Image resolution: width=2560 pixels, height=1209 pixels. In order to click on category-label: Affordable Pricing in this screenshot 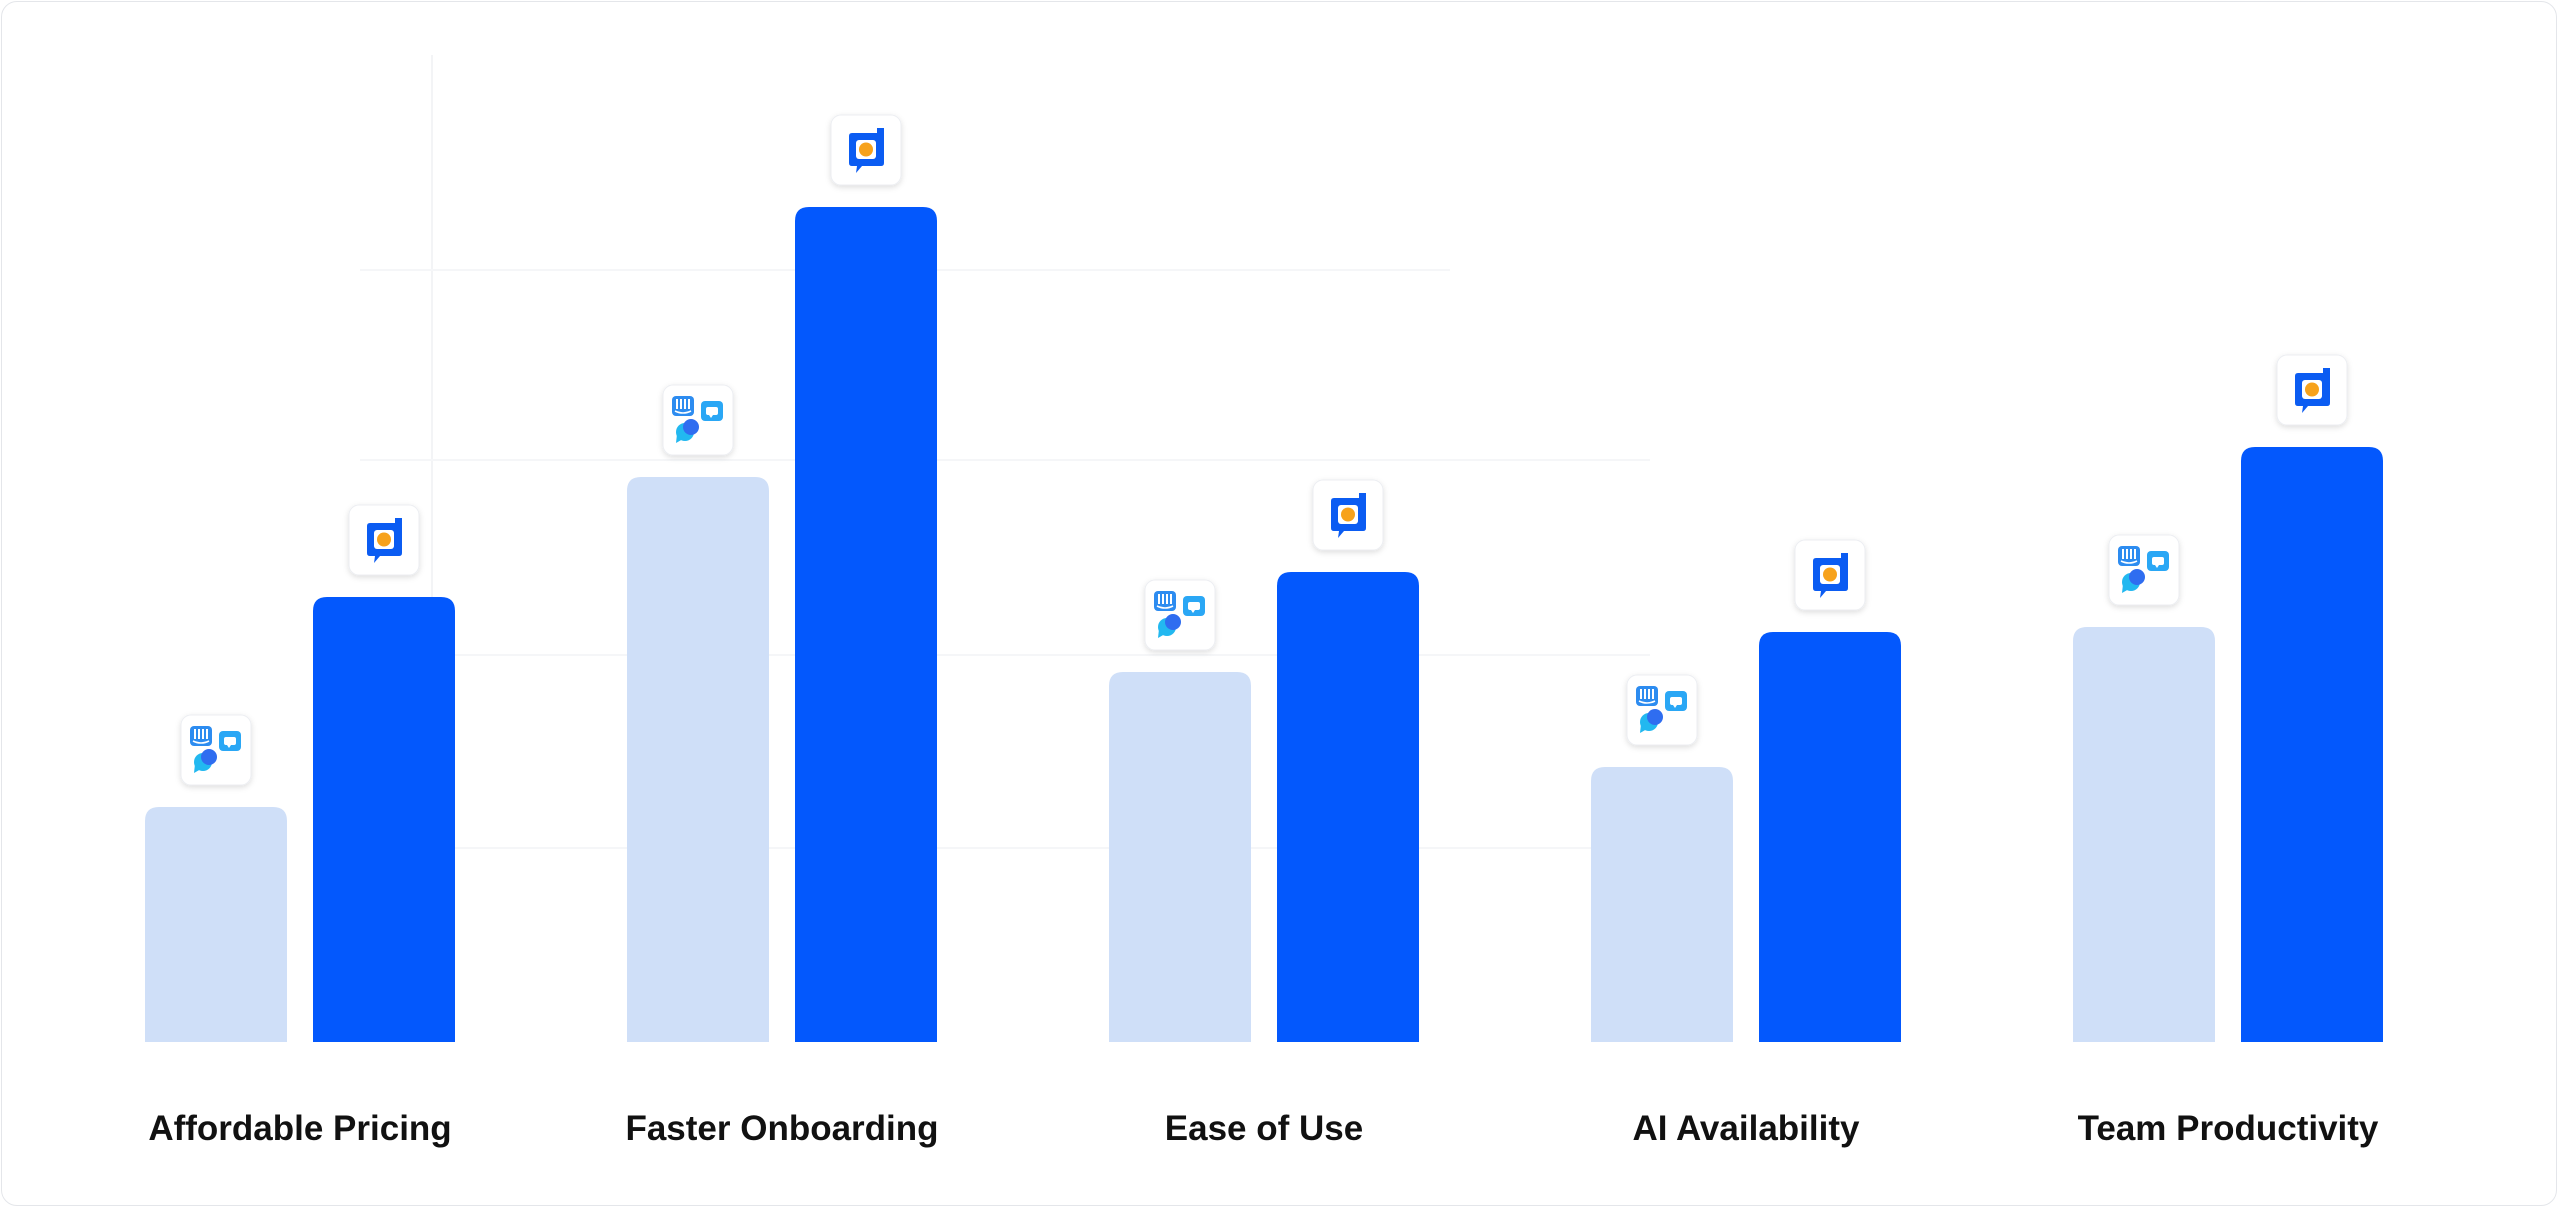, I will do `click(299, 1128)`.